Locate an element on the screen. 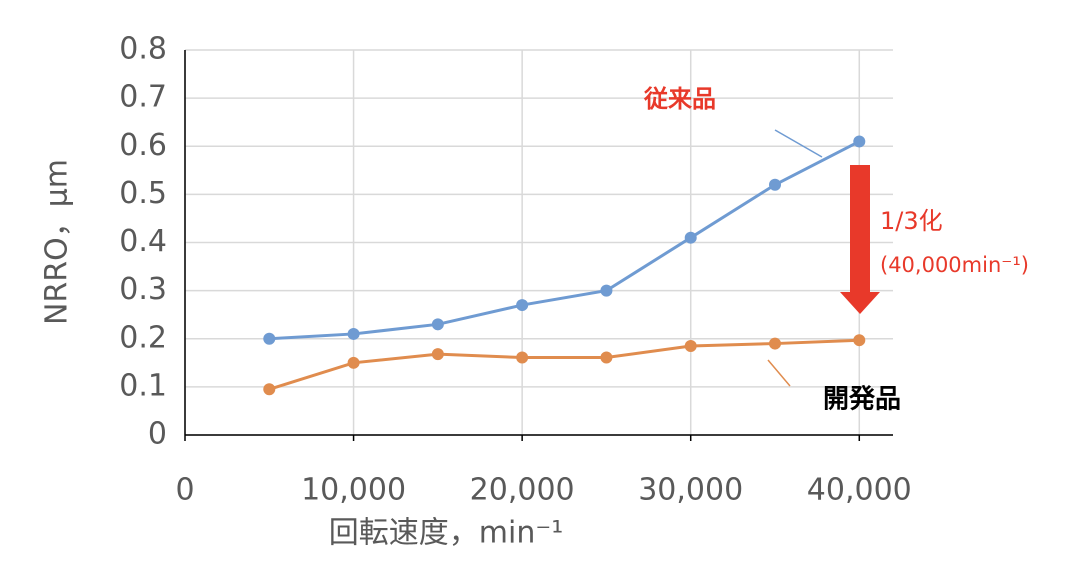  y-tick-label: 0 is located at coordinates (157, 434).